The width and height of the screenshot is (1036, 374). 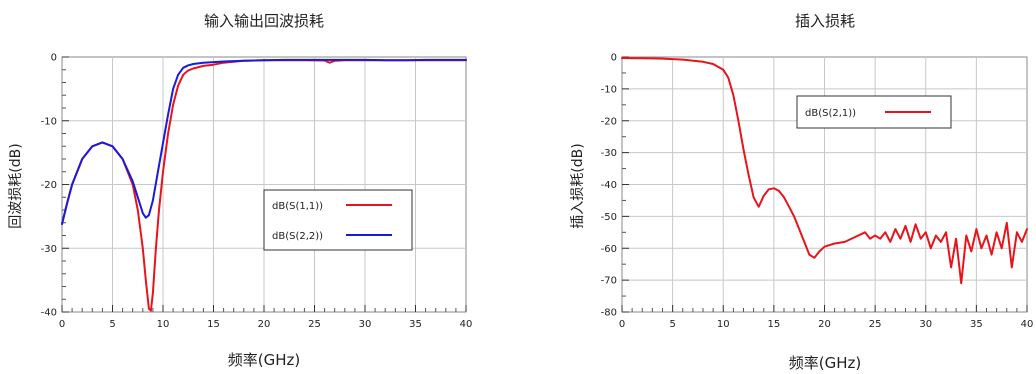 What do you see at coordinates (609, 281) in the screenshot?
I see `y-tick-label: -70` at bounding box center [609, 281].